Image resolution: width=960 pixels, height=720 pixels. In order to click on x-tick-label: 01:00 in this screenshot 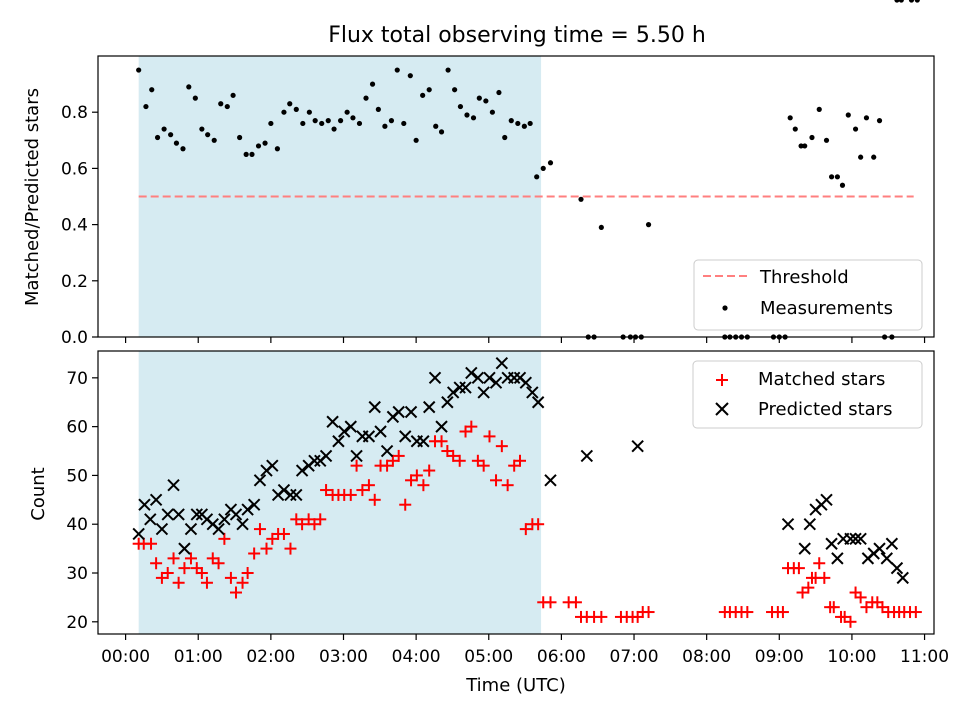, I will do `click(198, 657)`.